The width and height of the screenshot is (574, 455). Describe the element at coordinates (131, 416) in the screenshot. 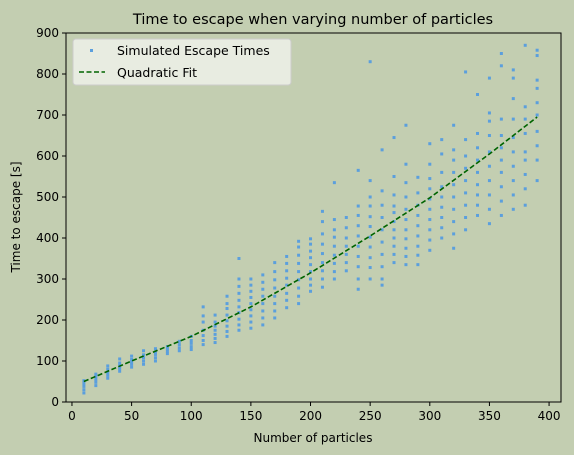

I see `x-tick-label: 50` at that location.